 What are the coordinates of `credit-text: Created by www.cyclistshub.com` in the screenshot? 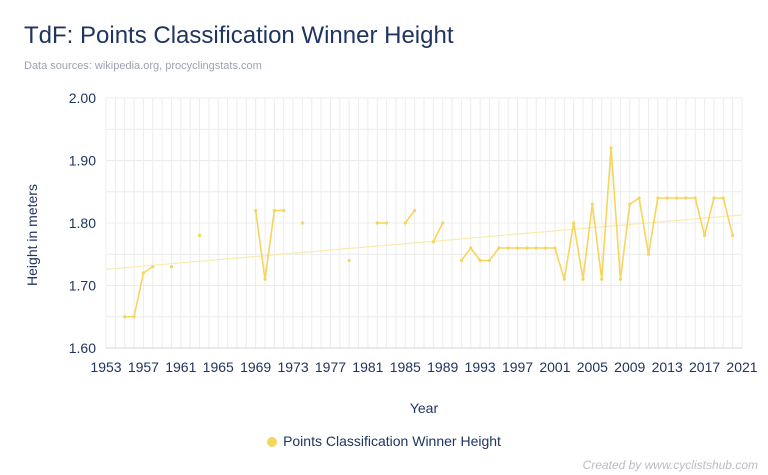 It's located at (670, 465).